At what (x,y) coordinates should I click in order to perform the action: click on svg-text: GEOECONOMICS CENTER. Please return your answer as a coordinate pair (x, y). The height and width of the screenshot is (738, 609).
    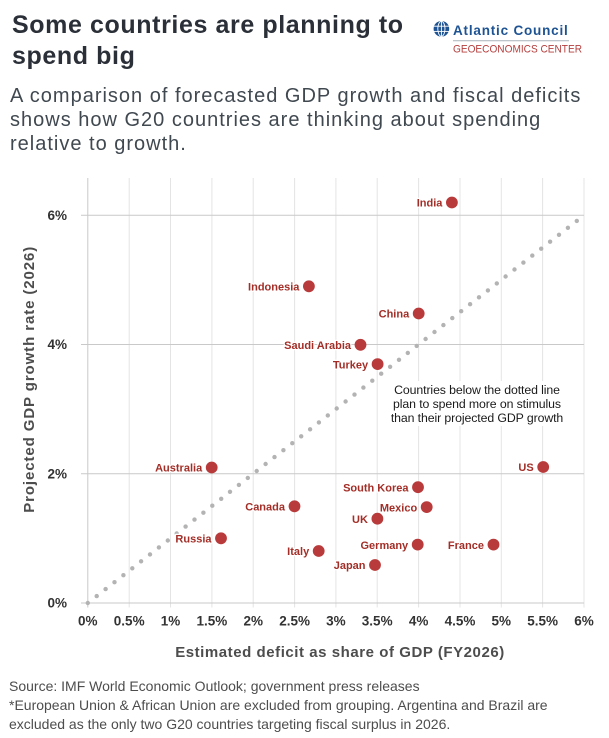
    Looking at the image, I should click on (517, 50).